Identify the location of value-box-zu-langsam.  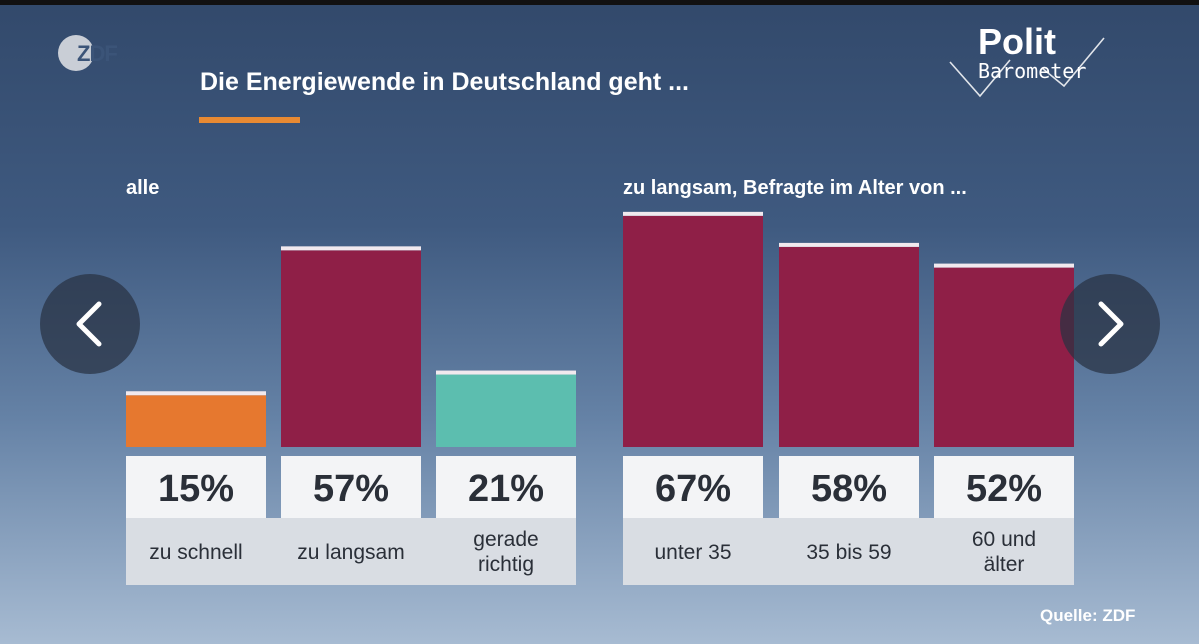
(351, 487).